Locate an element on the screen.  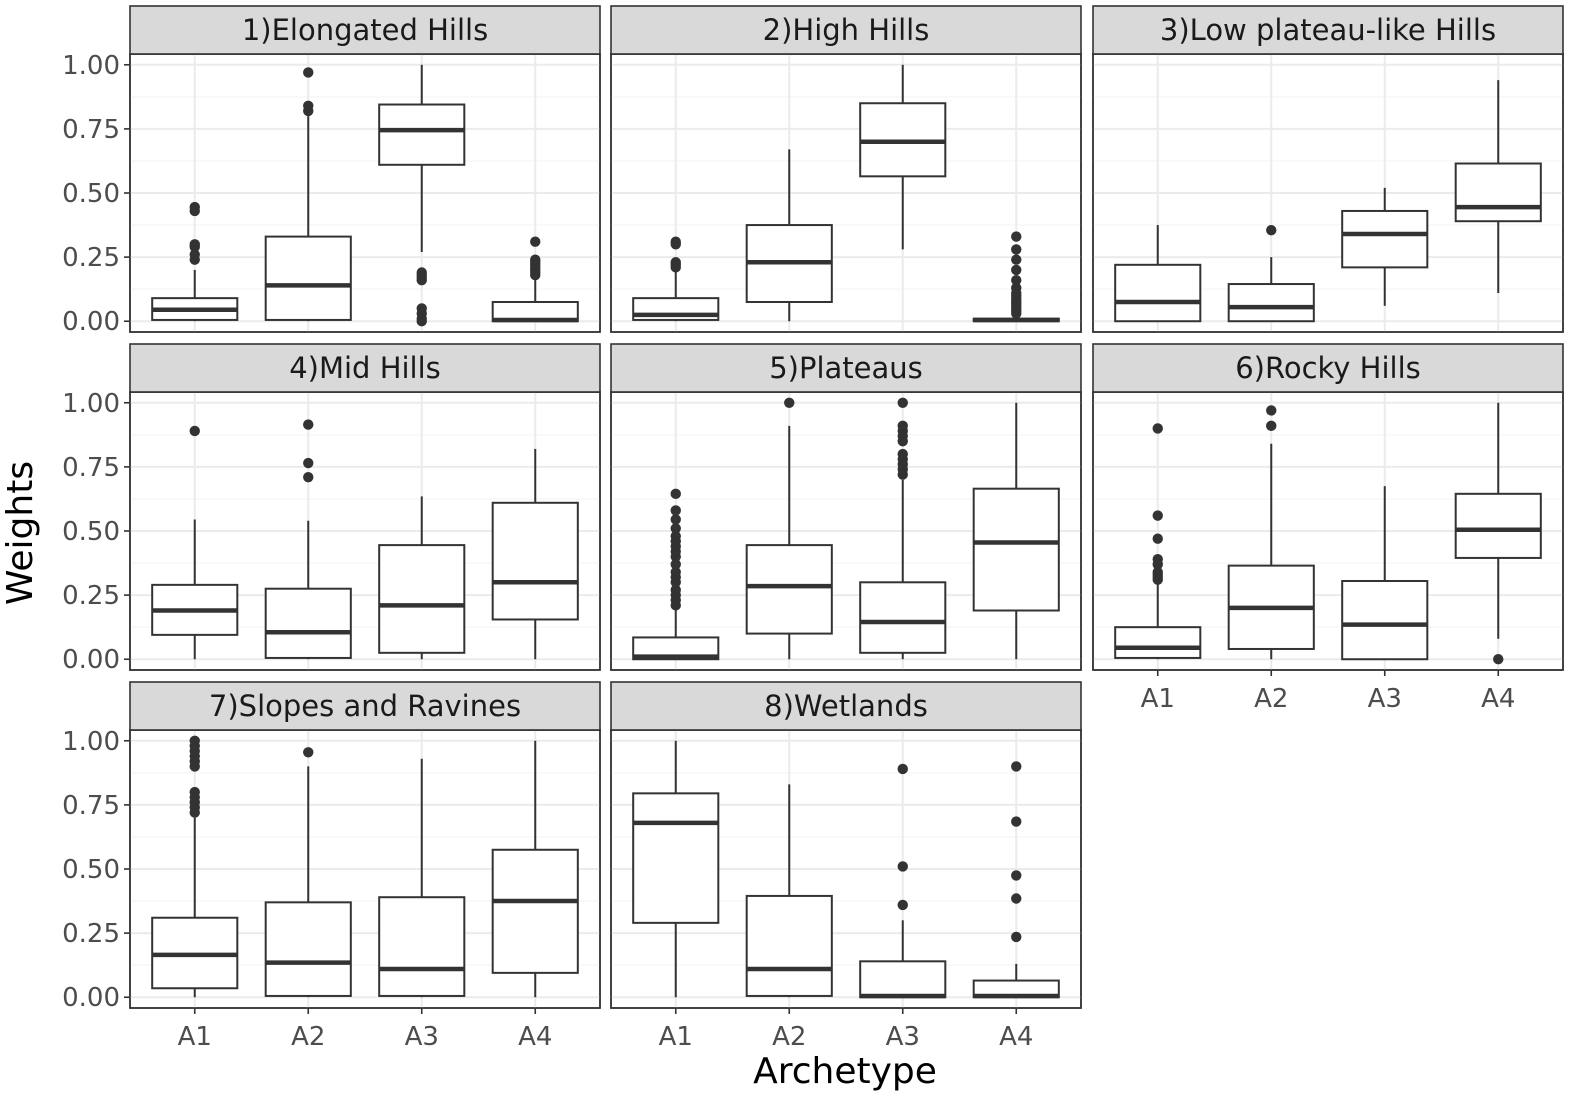
facet-panel: 3)Low plateau-like Hills is located at coordinates (1328, 169).